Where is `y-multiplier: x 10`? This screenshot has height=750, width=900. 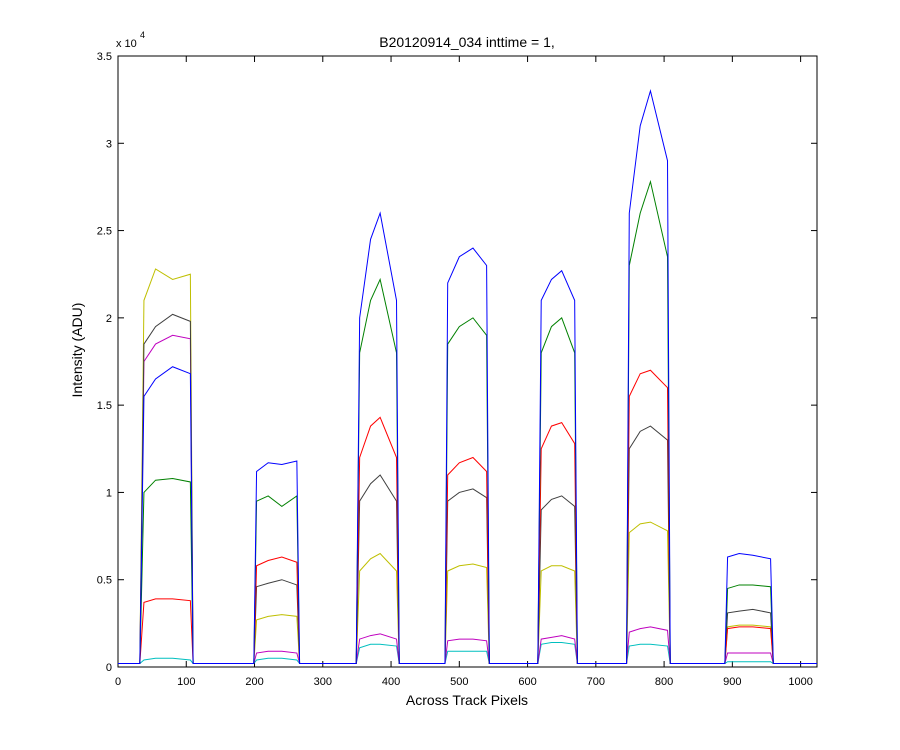 y-multiplier: x 10 is located at coordinates (126, 44).